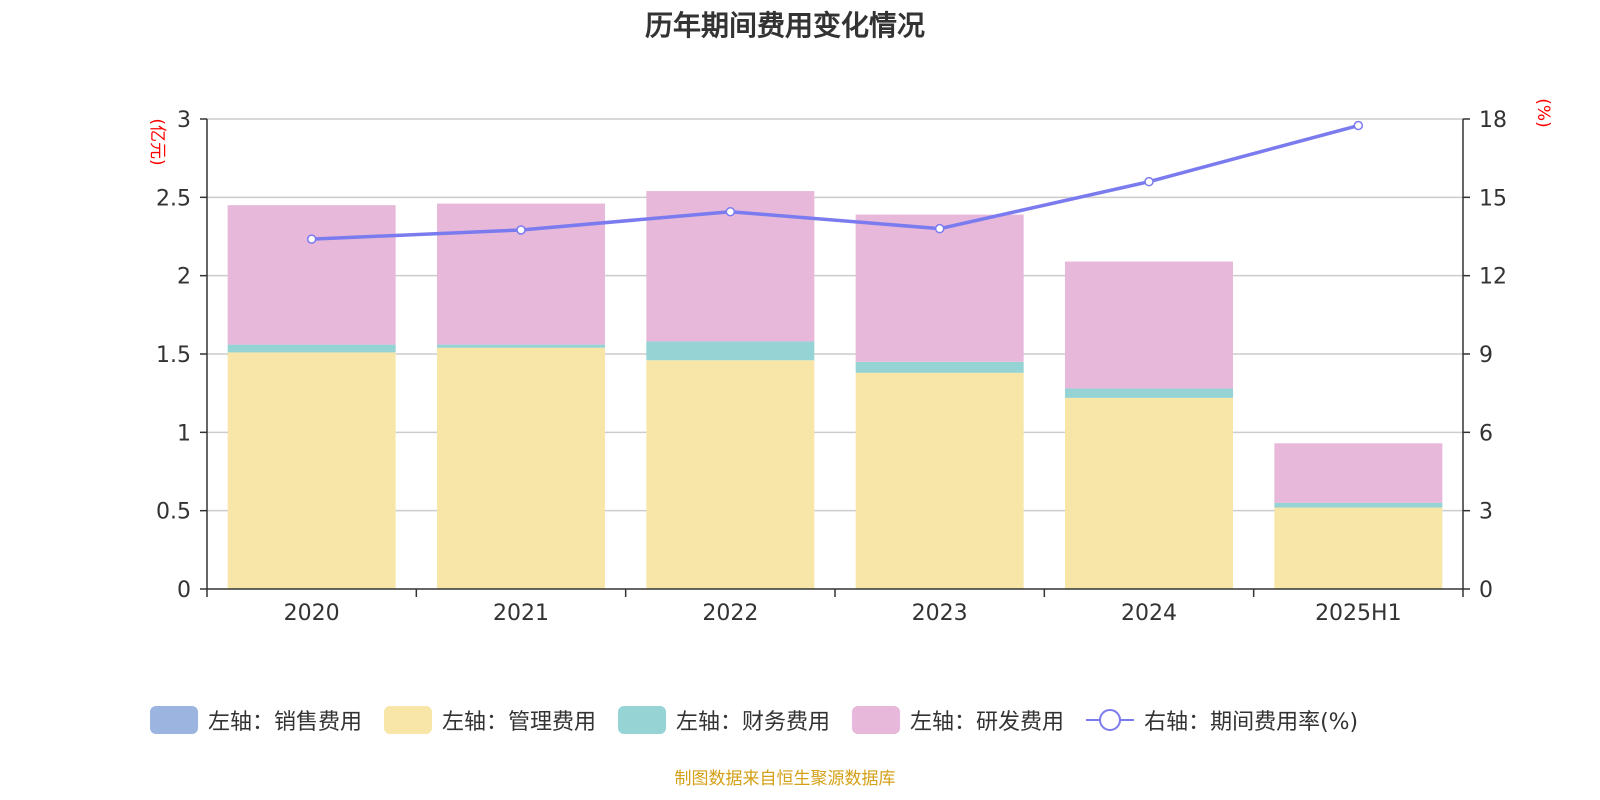  Describe the element at coordinates (184, 277) in the screenshot. I see `left-axis-tick-label: 2` at that location.